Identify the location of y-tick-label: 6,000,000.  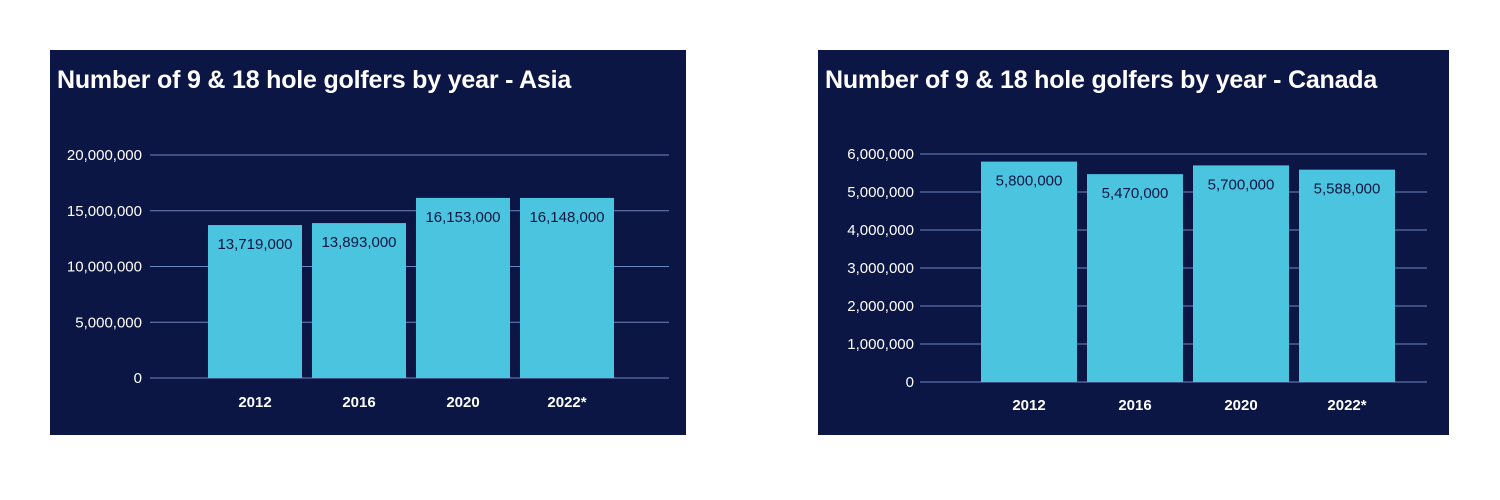
(880, 154).